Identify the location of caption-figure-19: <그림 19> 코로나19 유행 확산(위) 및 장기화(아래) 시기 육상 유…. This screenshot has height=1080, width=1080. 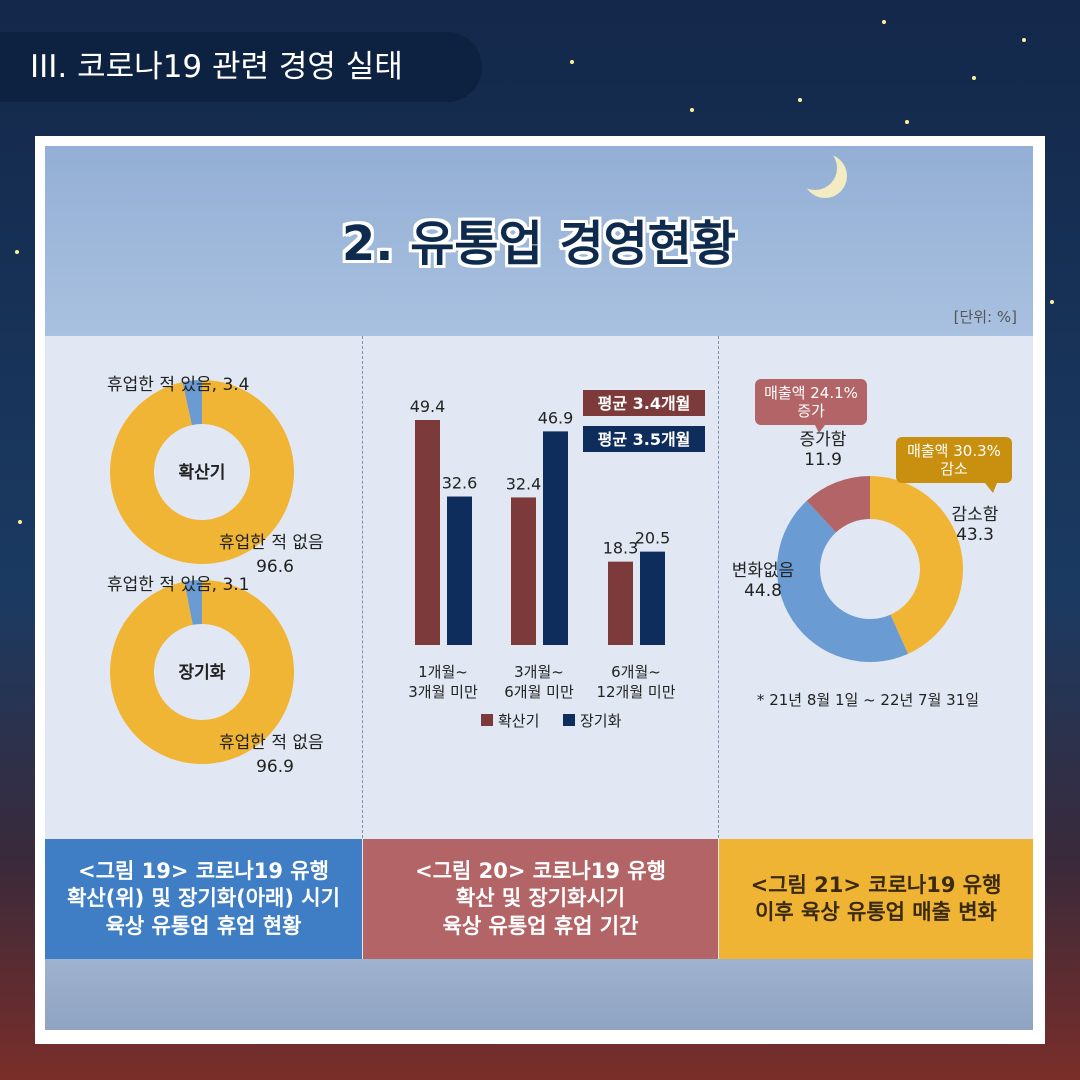
(203, 899).